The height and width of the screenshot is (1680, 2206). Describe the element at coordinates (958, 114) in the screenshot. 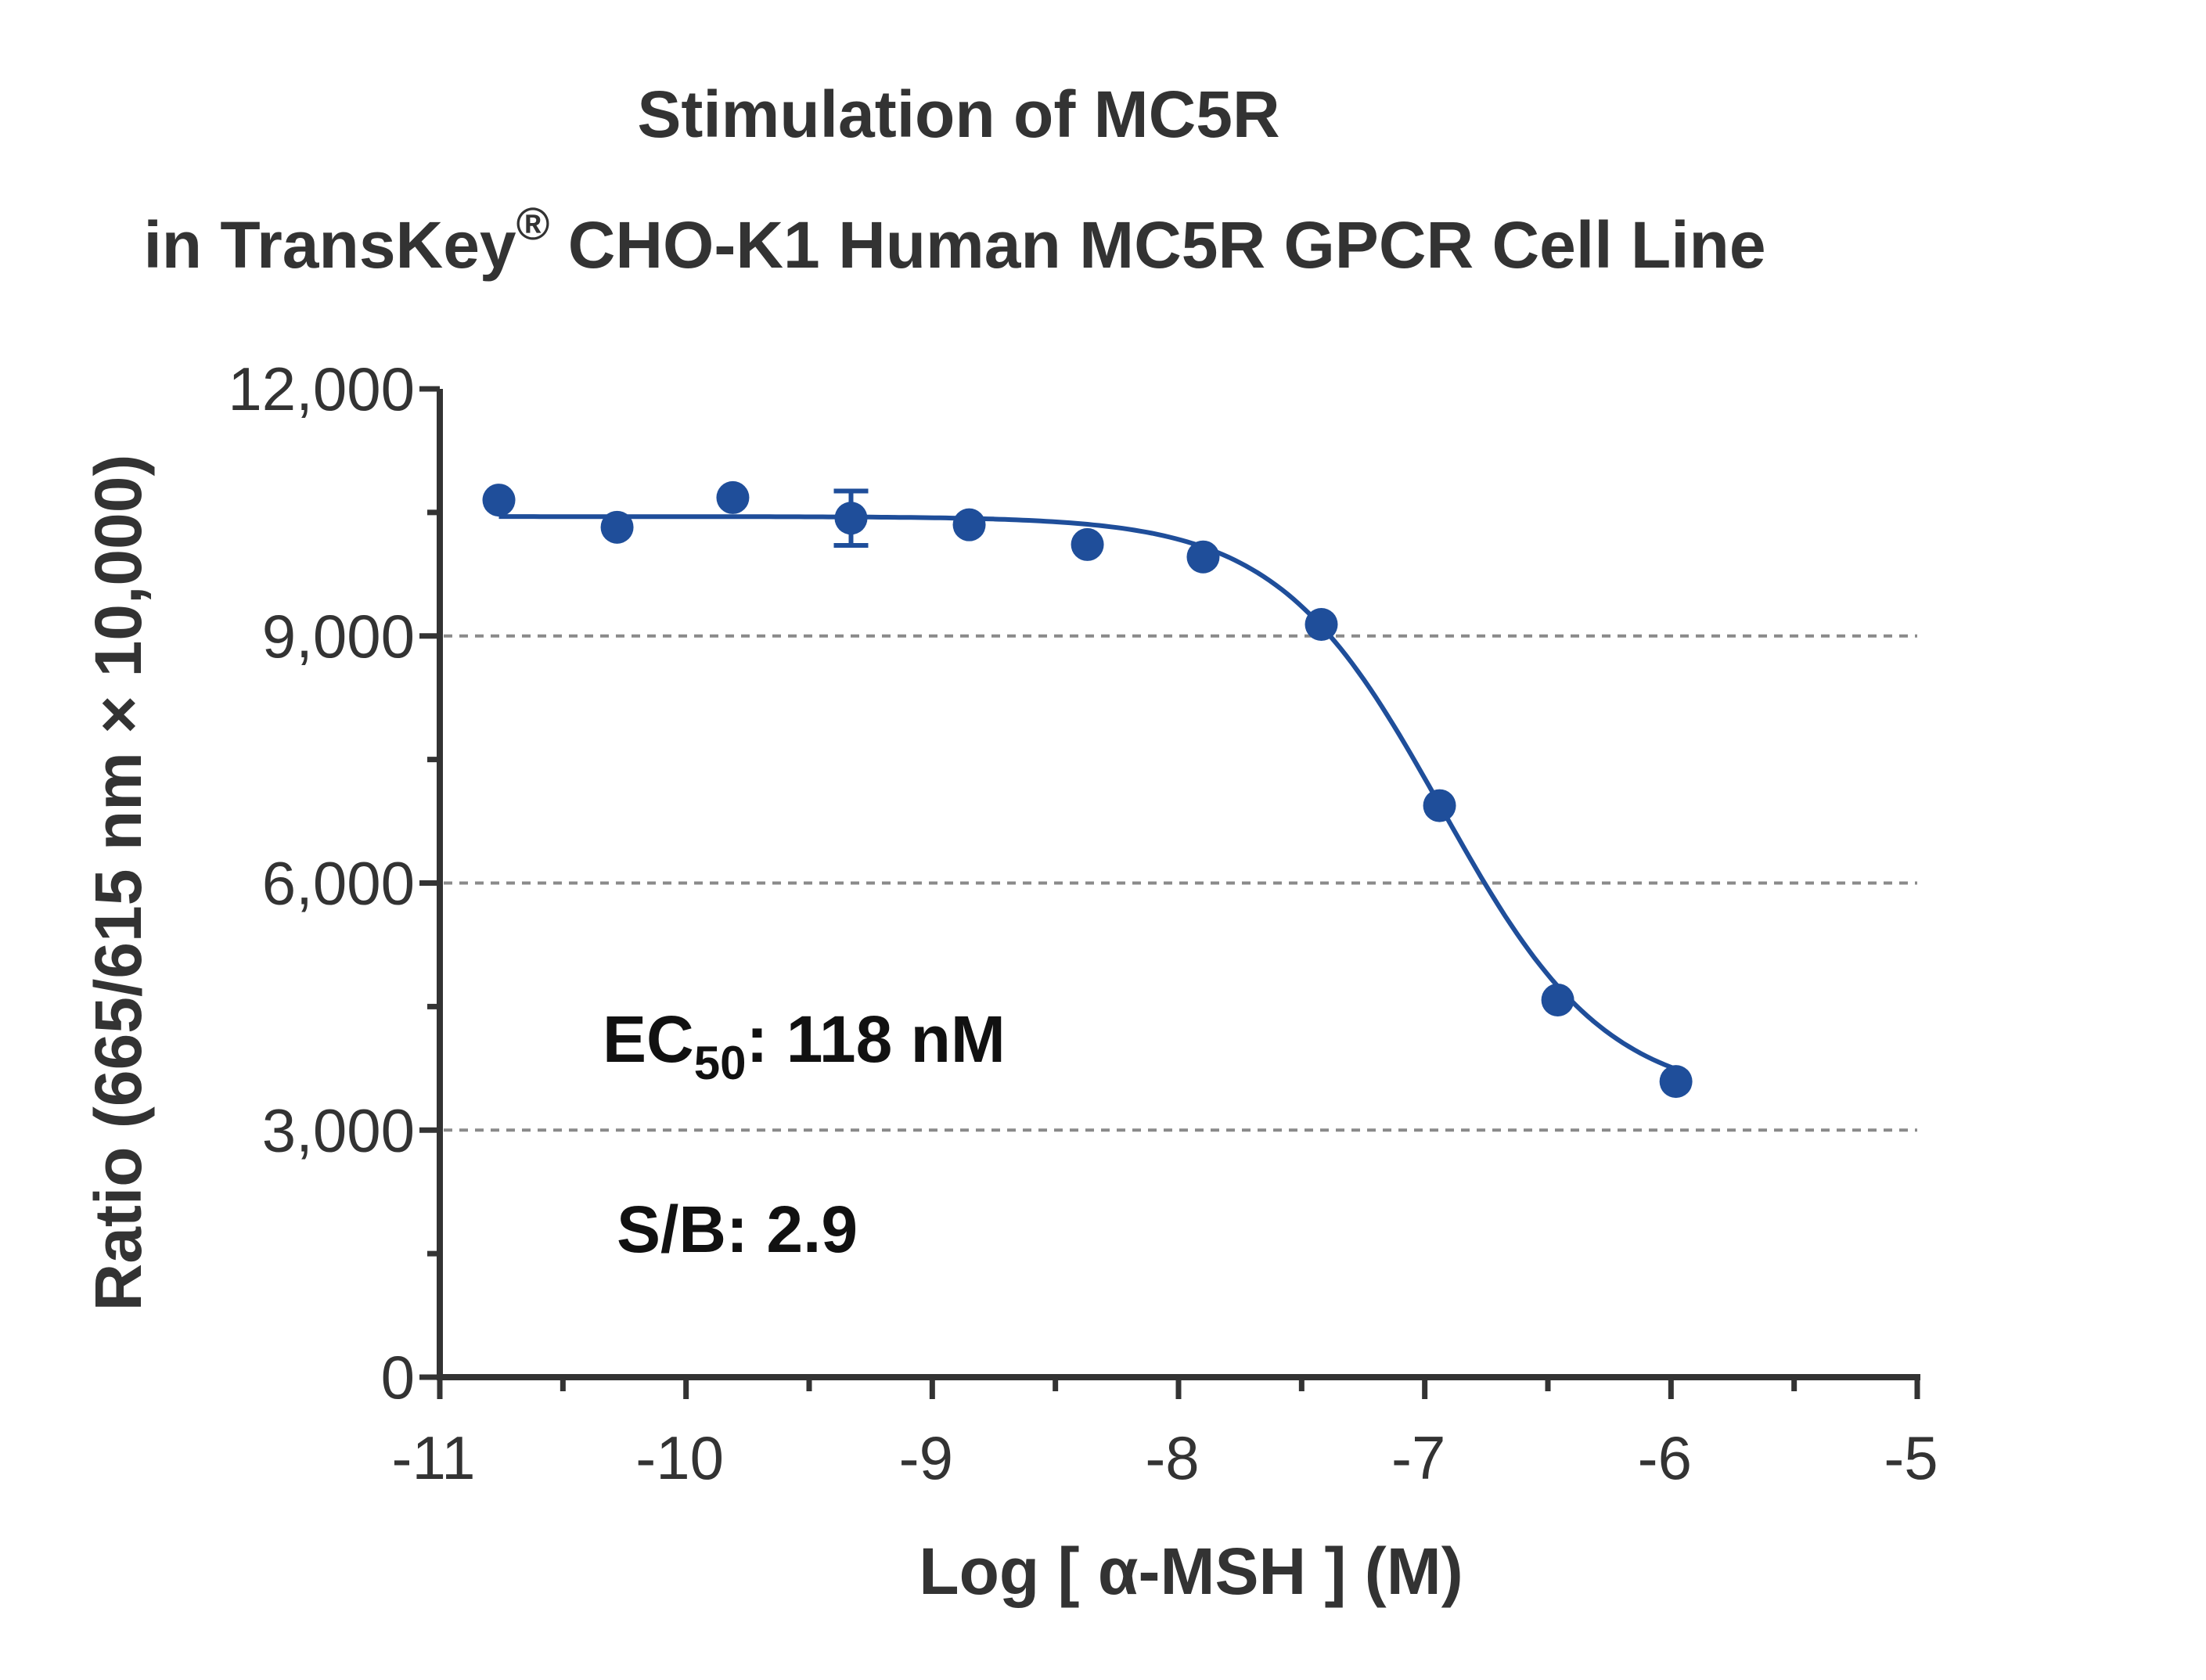

I see `chart-title-line1: Stimulation of MC5R` at that location.